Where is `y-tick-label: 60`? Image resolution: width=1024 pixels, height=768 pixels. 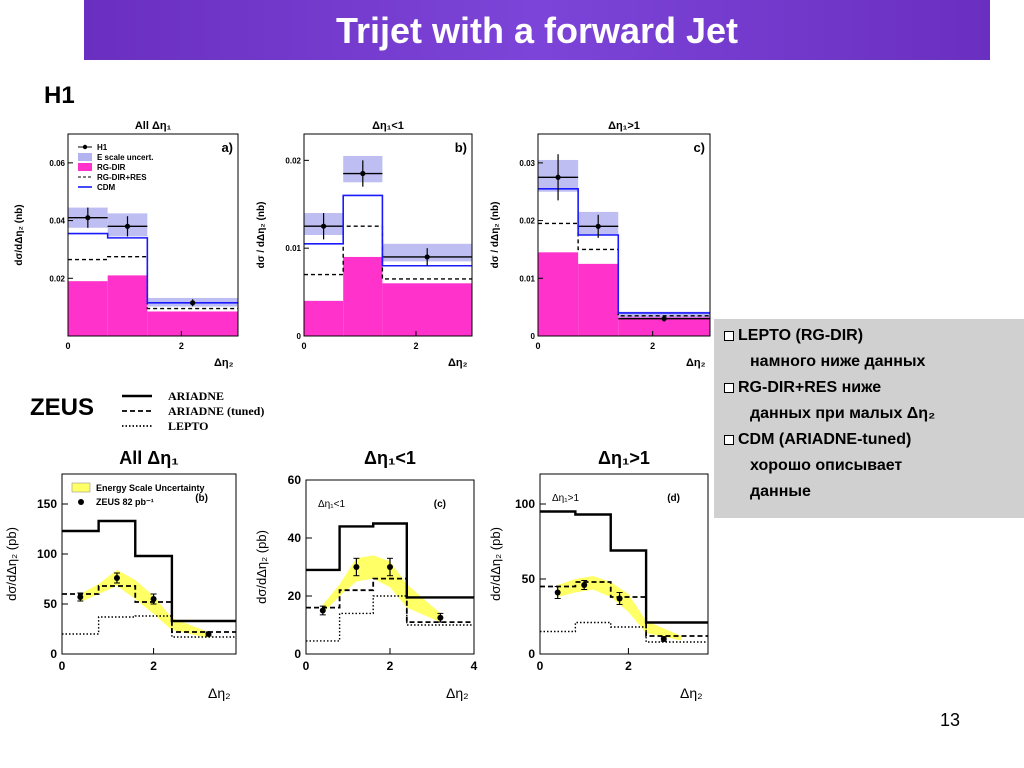
y-tick-label: 60 is located at coordinates (295, 480).